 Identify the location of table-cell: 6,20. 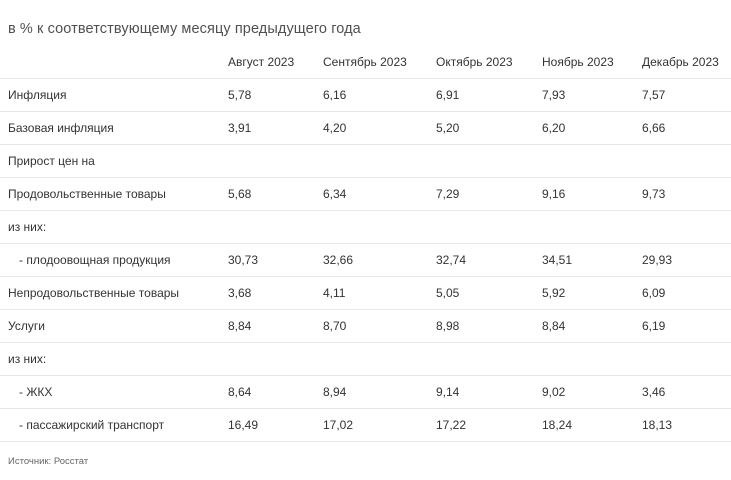
(592, 128).